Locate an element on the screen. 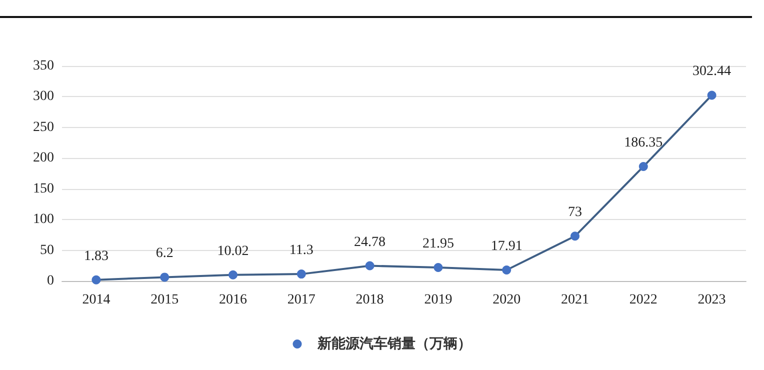 Image resolution: width=764 pixels, height=370 pixels. y-tick-label: 200 is located at coordinates (43, 158).